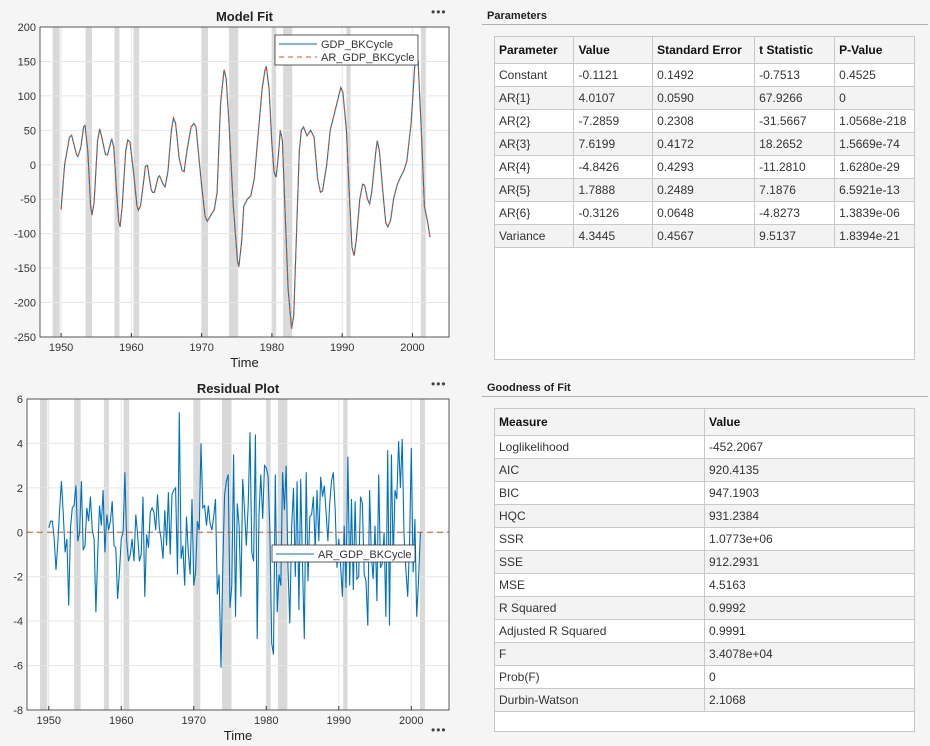 The height and width of the screenshot is (746, 930). I want to click on table-cell: Loglikelihood, so click(600, 447).